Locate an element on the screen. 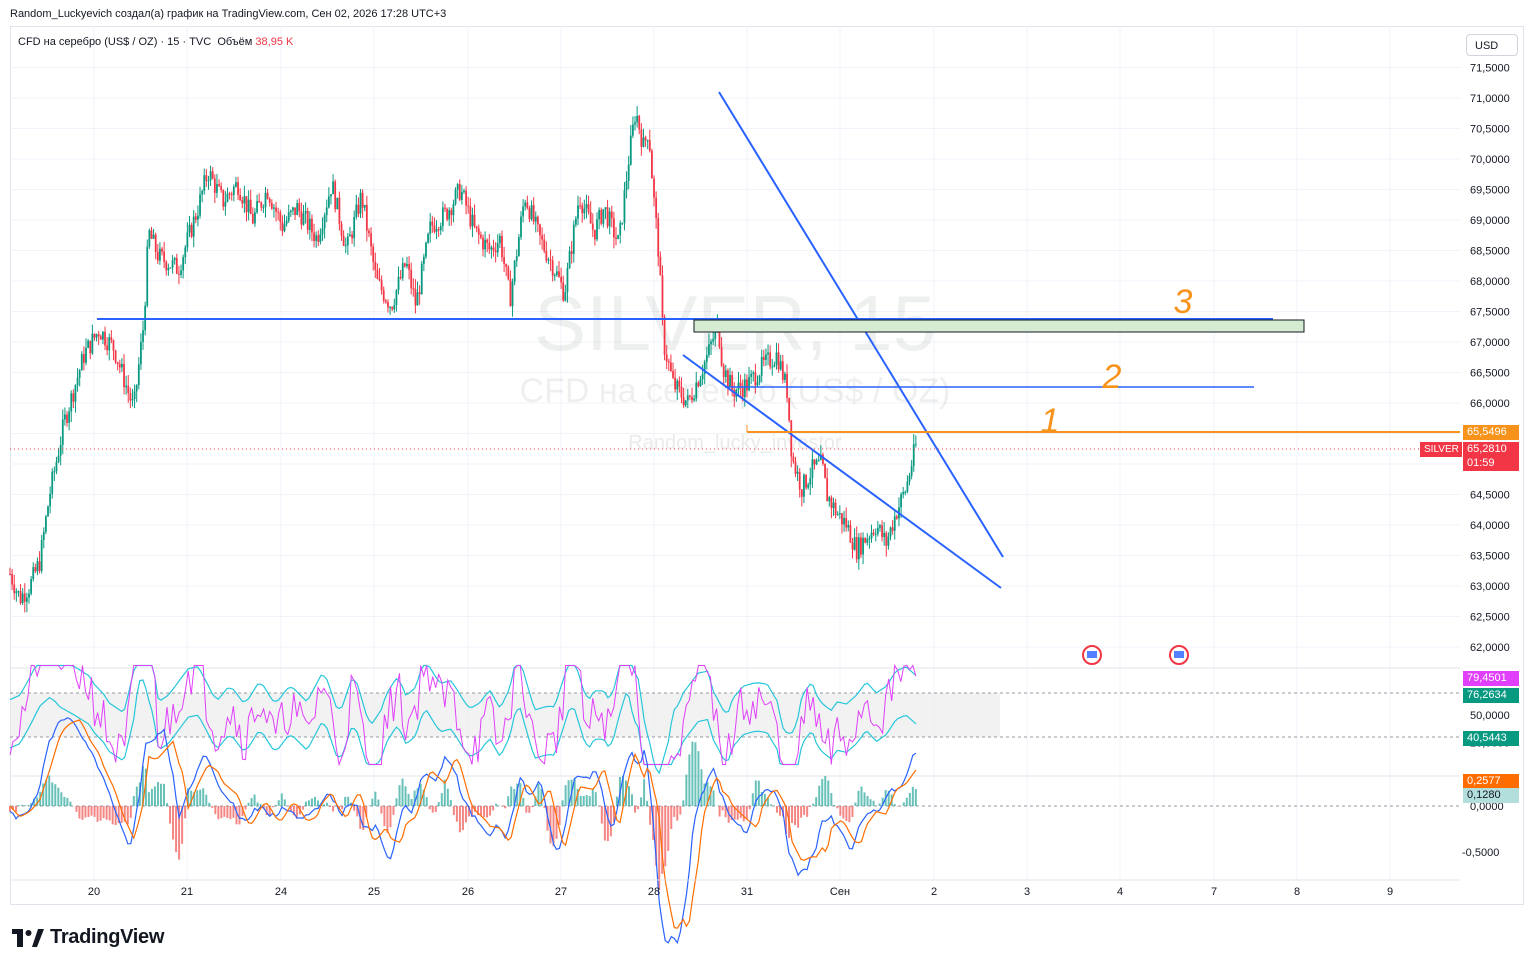 This screenshot has width=1534, height=966. x-axis-label: 20 is located at coordinates (94, 892).